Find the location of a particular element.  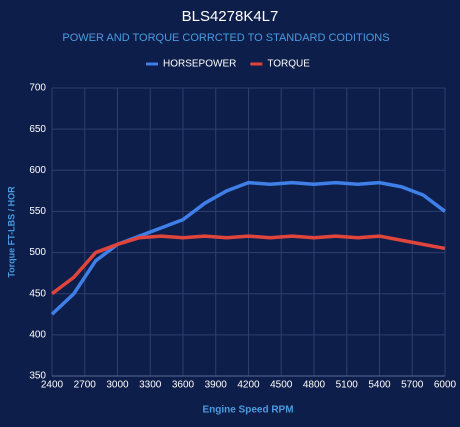

x-tick-label: 2400 is located at coordinates (52, 385).